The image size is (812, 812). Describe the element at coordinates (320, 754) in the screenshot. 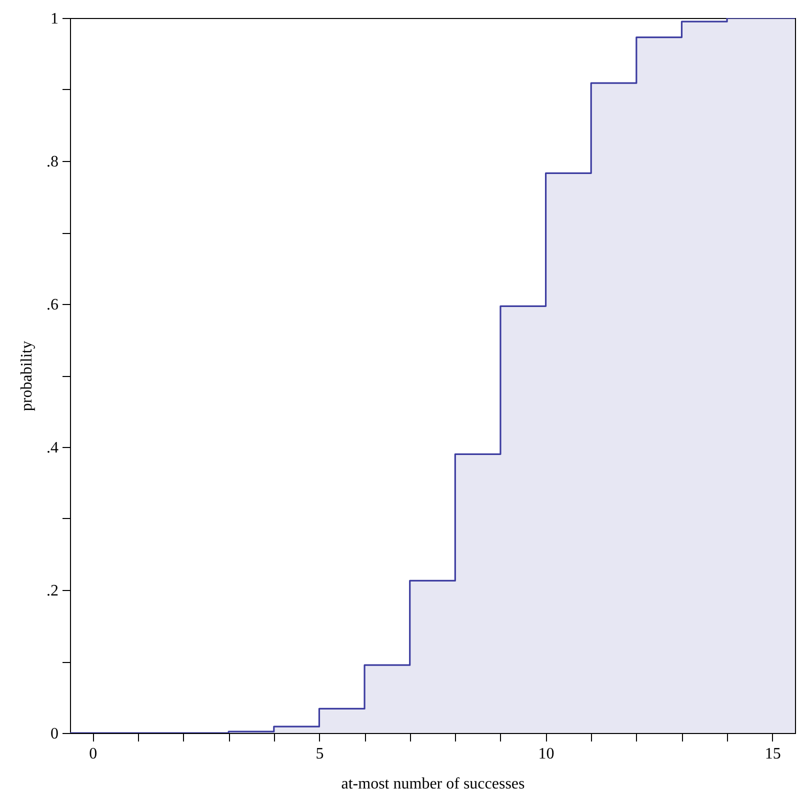

I see `x-tick-label: 5` at that location.